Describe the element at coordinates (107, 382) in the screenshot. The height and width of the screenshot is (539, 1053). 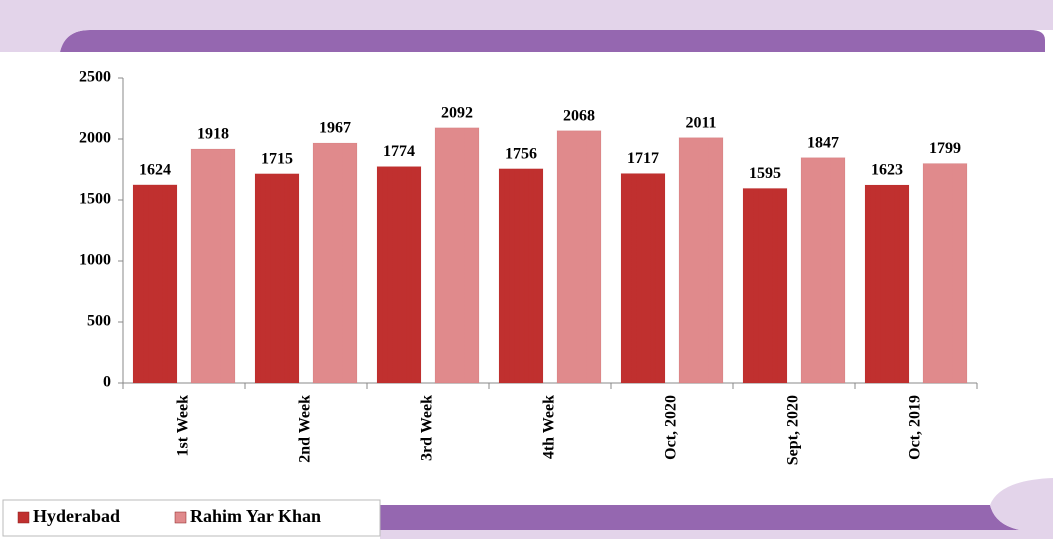
I see `y-tick-label: 0` at that location.